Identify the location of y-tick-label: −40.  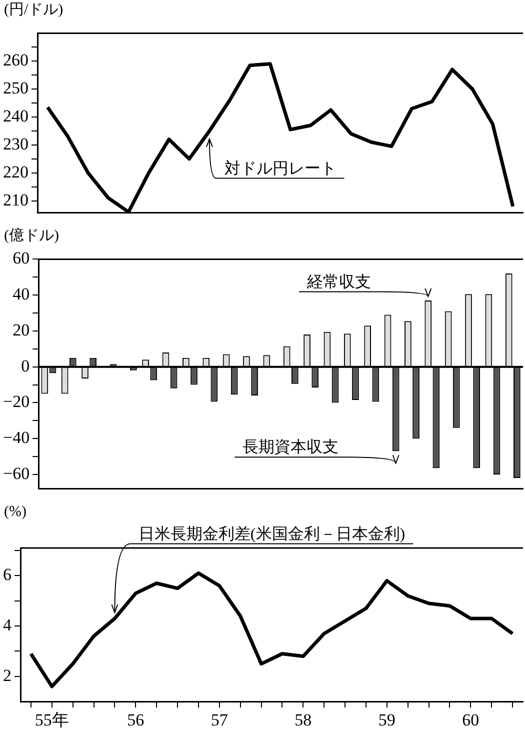
(16, 438).